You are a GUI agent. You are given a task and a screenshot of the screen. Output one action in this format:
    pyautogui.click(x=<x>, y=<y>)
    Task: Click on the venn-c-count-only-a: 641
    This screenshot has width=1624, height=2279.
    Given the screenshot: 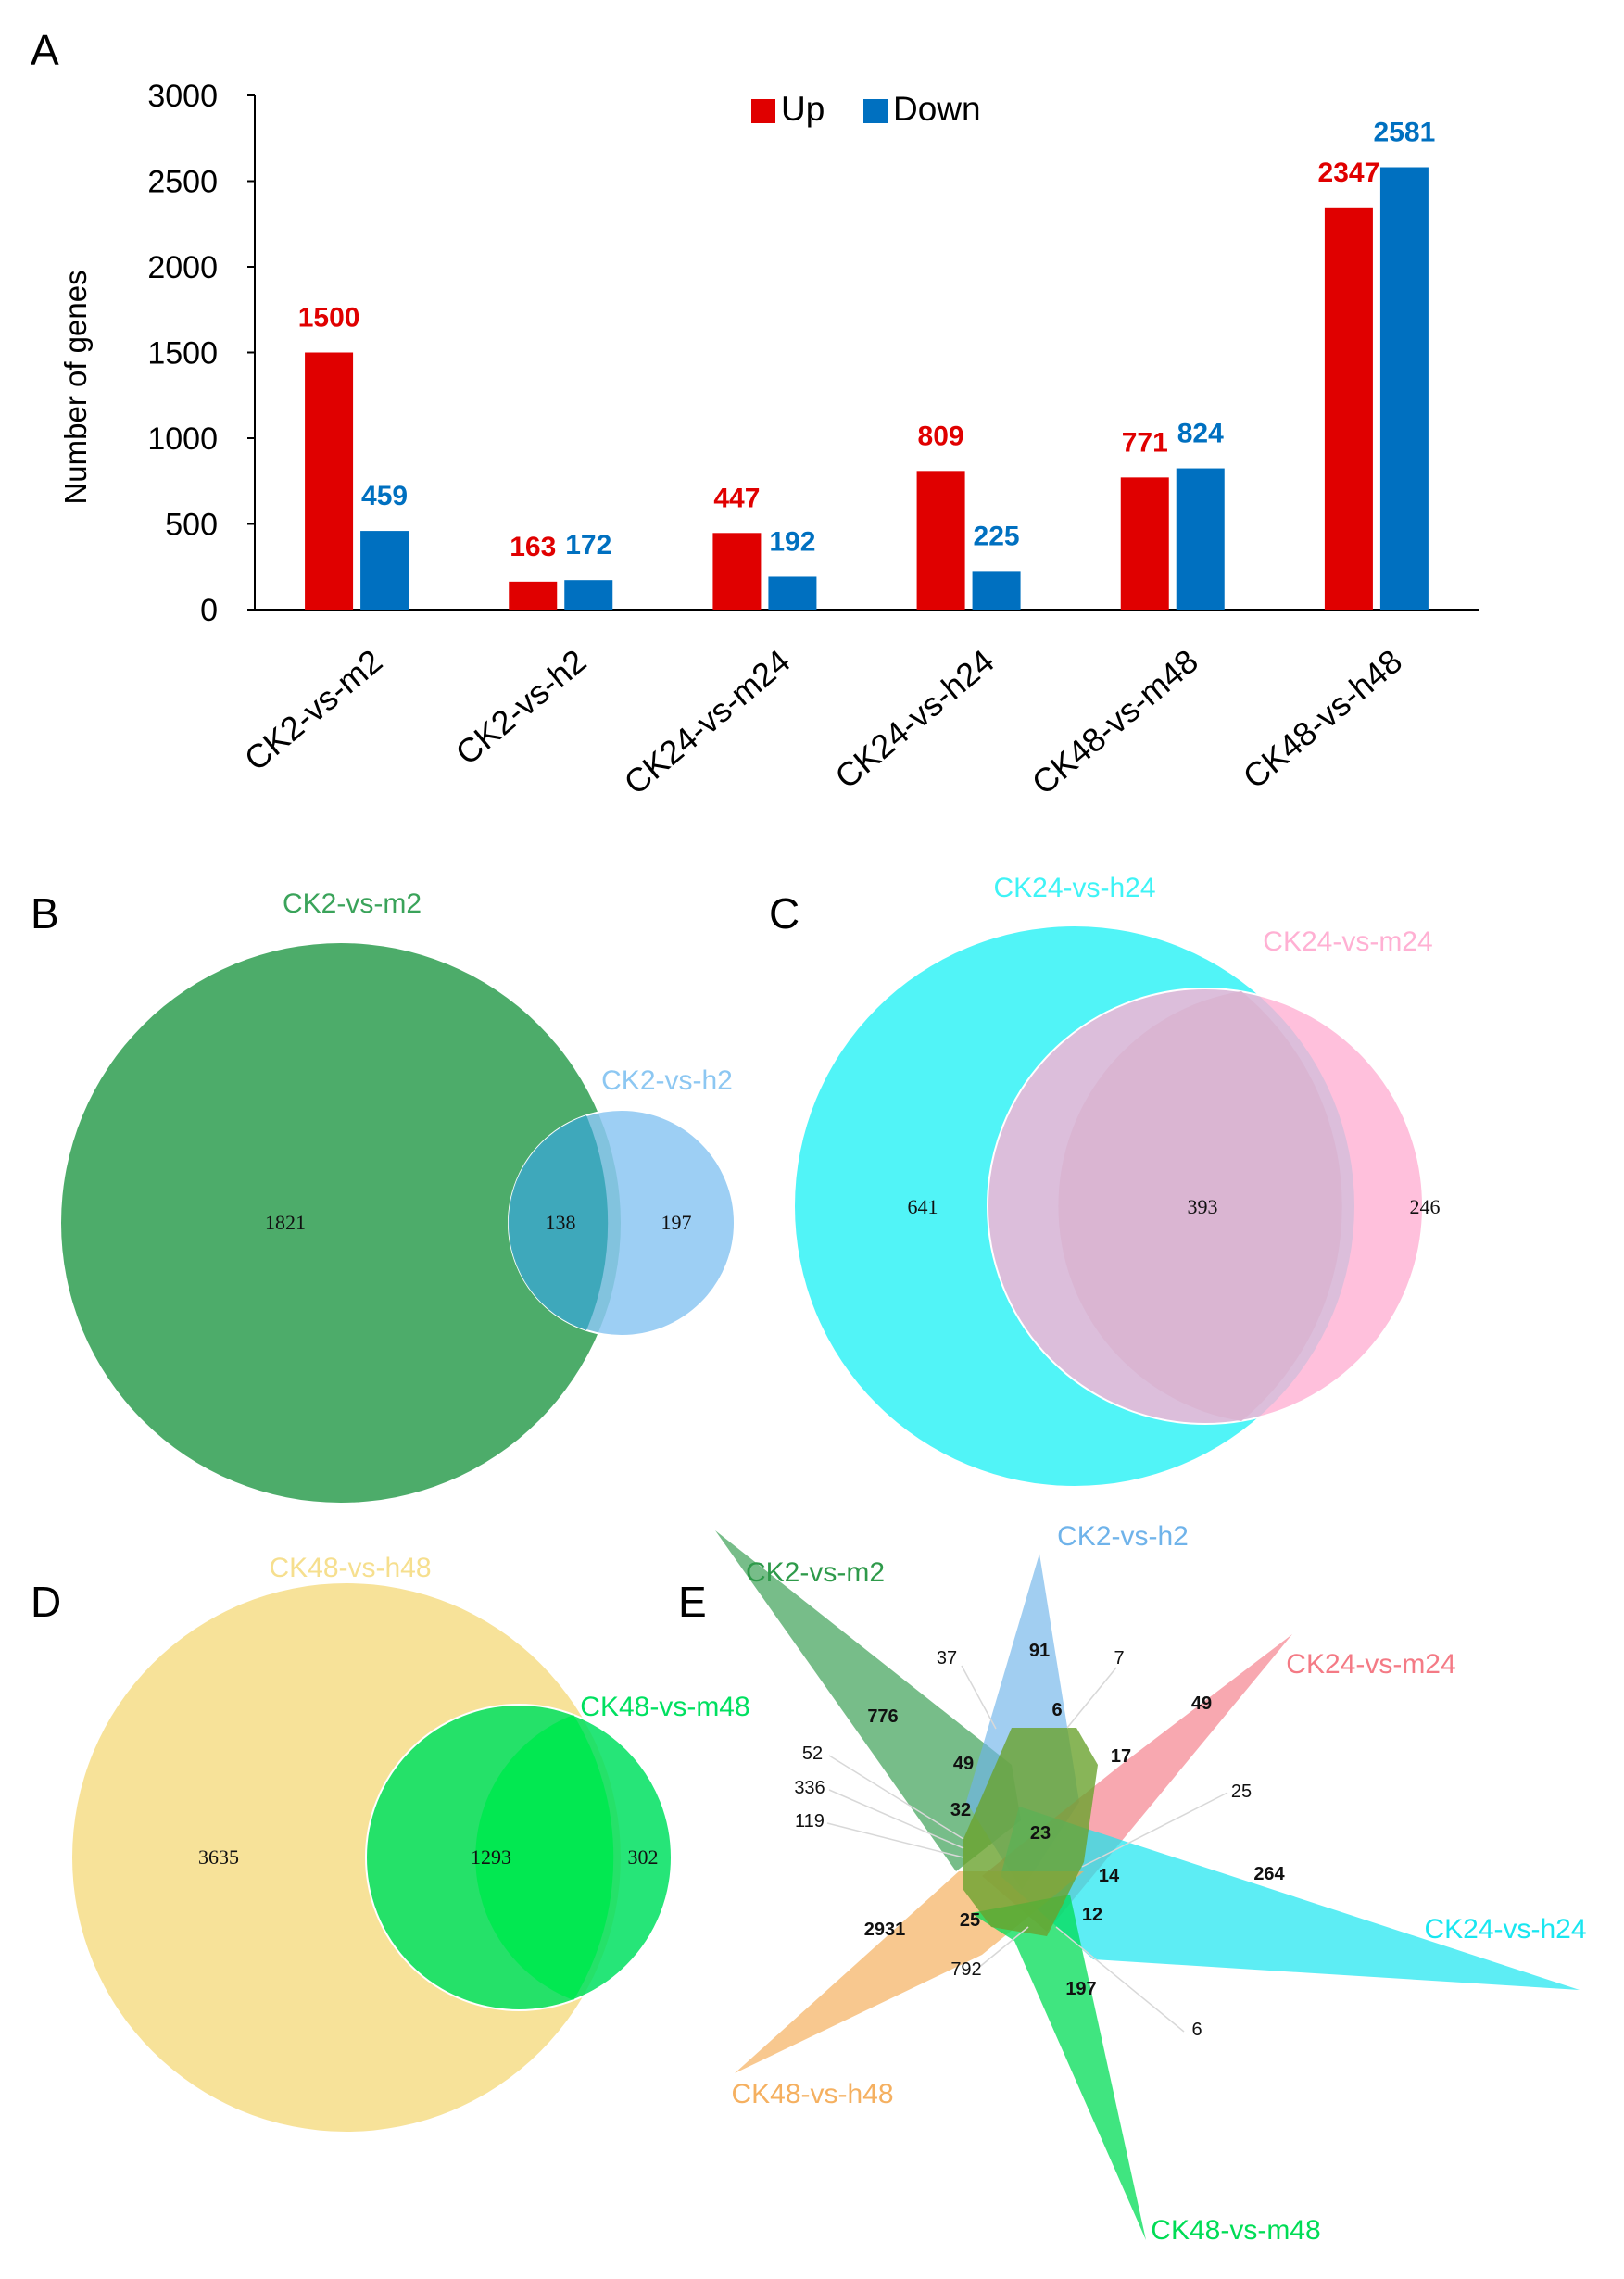 What is the action you would take?
    pyautogui.click(x=923, y=1206)
    